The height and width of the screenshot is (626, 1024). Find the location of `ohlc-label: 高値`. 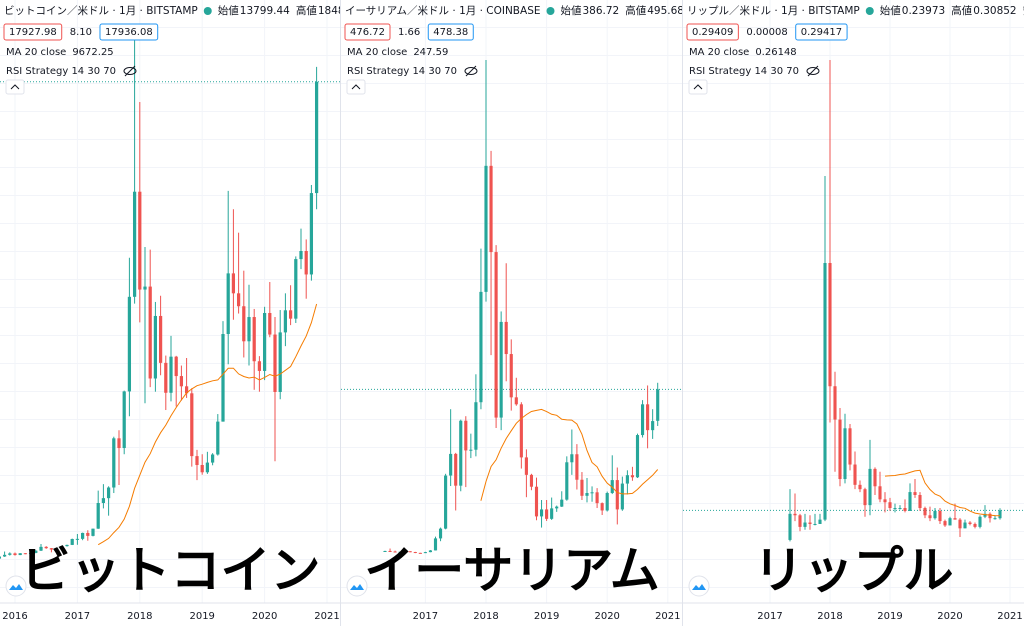

ohlc-label: 高値 is located at coordinates (306, 10).